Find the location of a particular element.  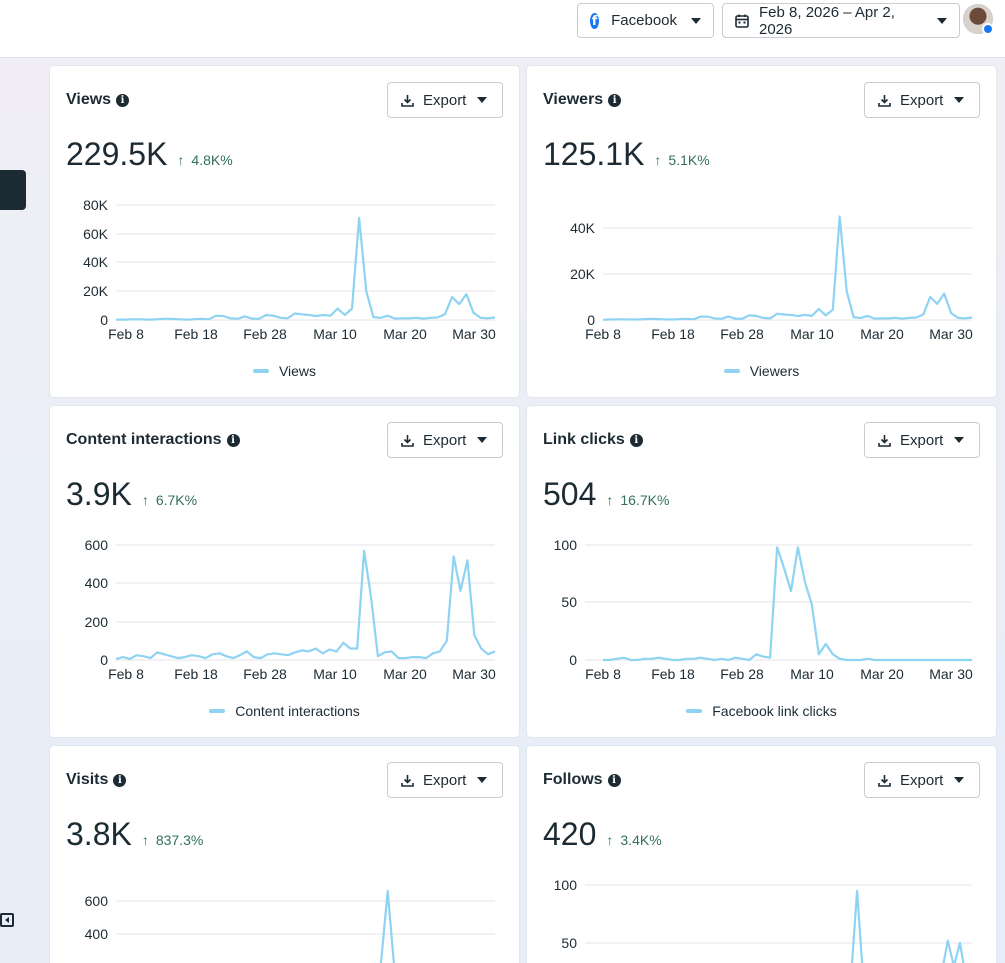

legend-label: Content interactions is located at coordinates (297, 711).